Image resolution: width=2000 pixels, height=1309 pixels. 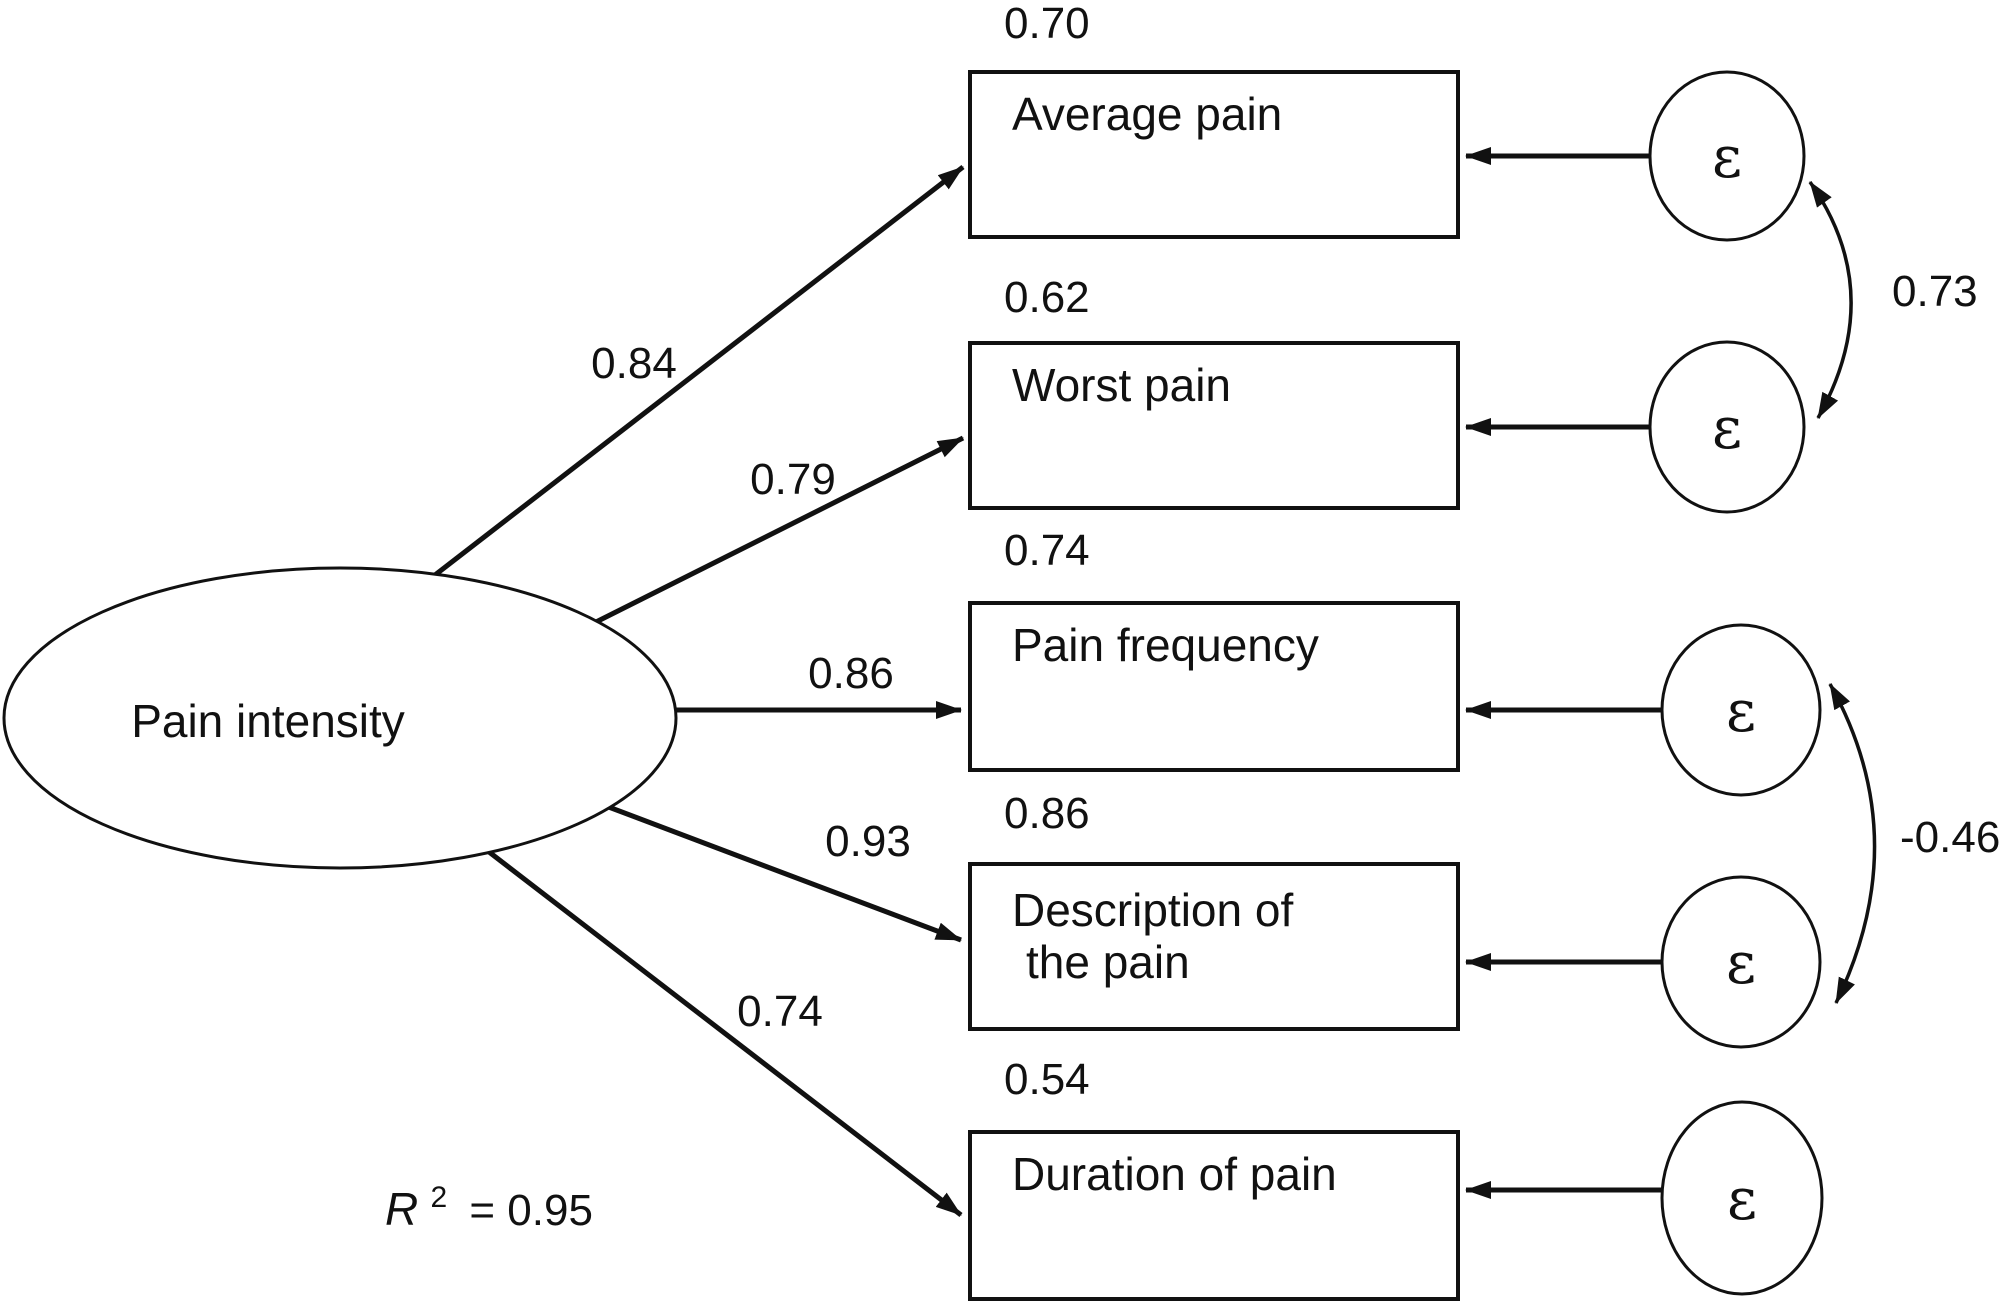 I want to click on indicator-box-average-pain, so click(x=1214, y=154).